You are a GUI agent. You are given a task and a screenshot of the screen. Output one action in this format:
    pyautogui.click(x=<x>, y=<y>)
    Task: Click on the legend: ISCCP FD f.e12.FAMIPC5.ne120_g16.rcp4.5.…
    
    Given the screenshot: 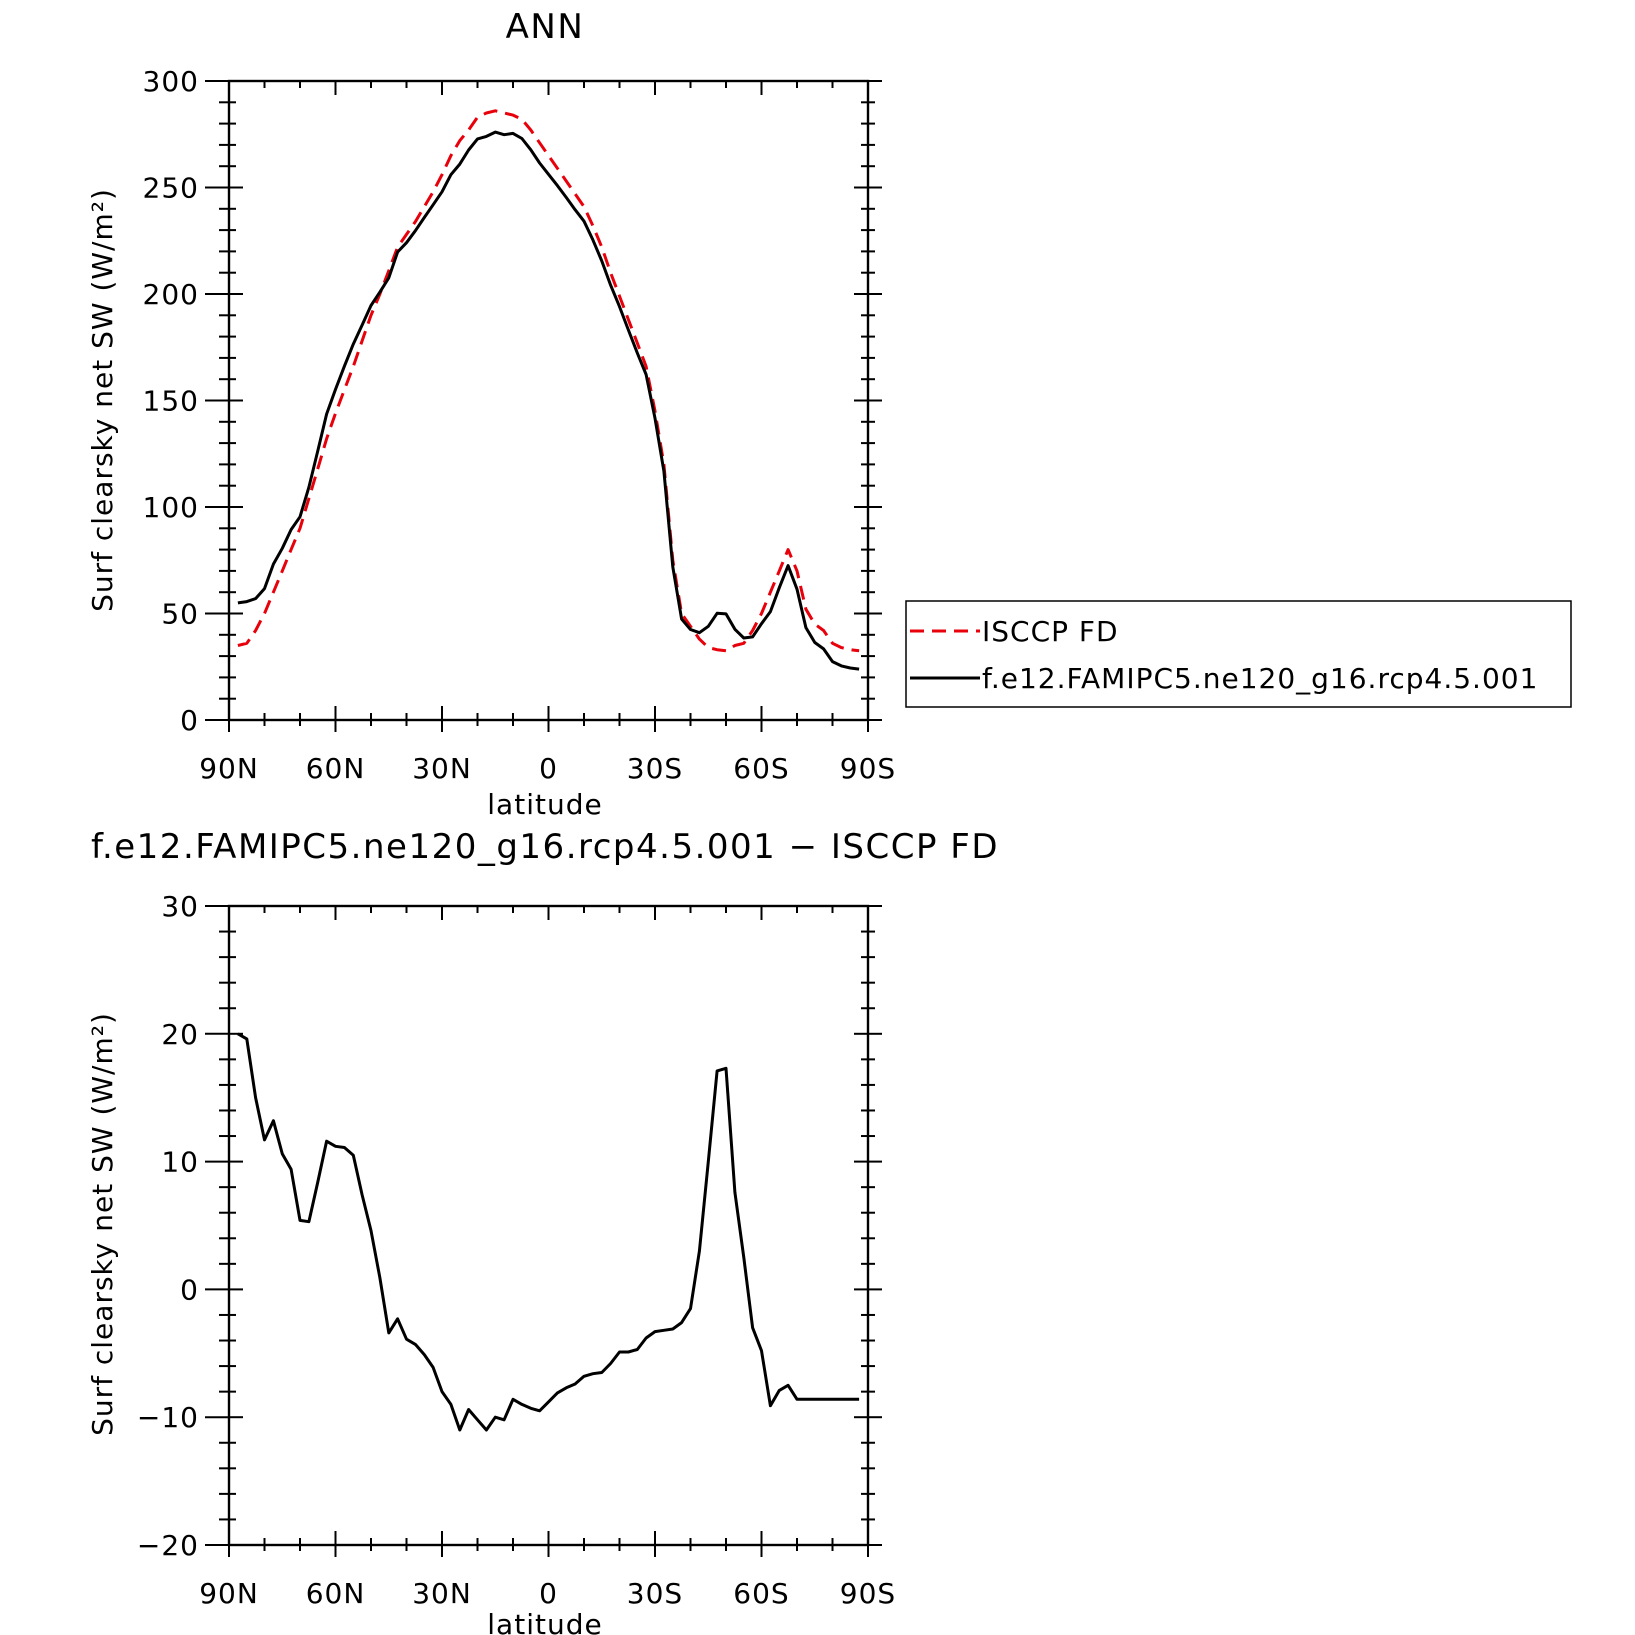 What is the action you would take?
    pyautogui.click(x=1238, y=654)
    